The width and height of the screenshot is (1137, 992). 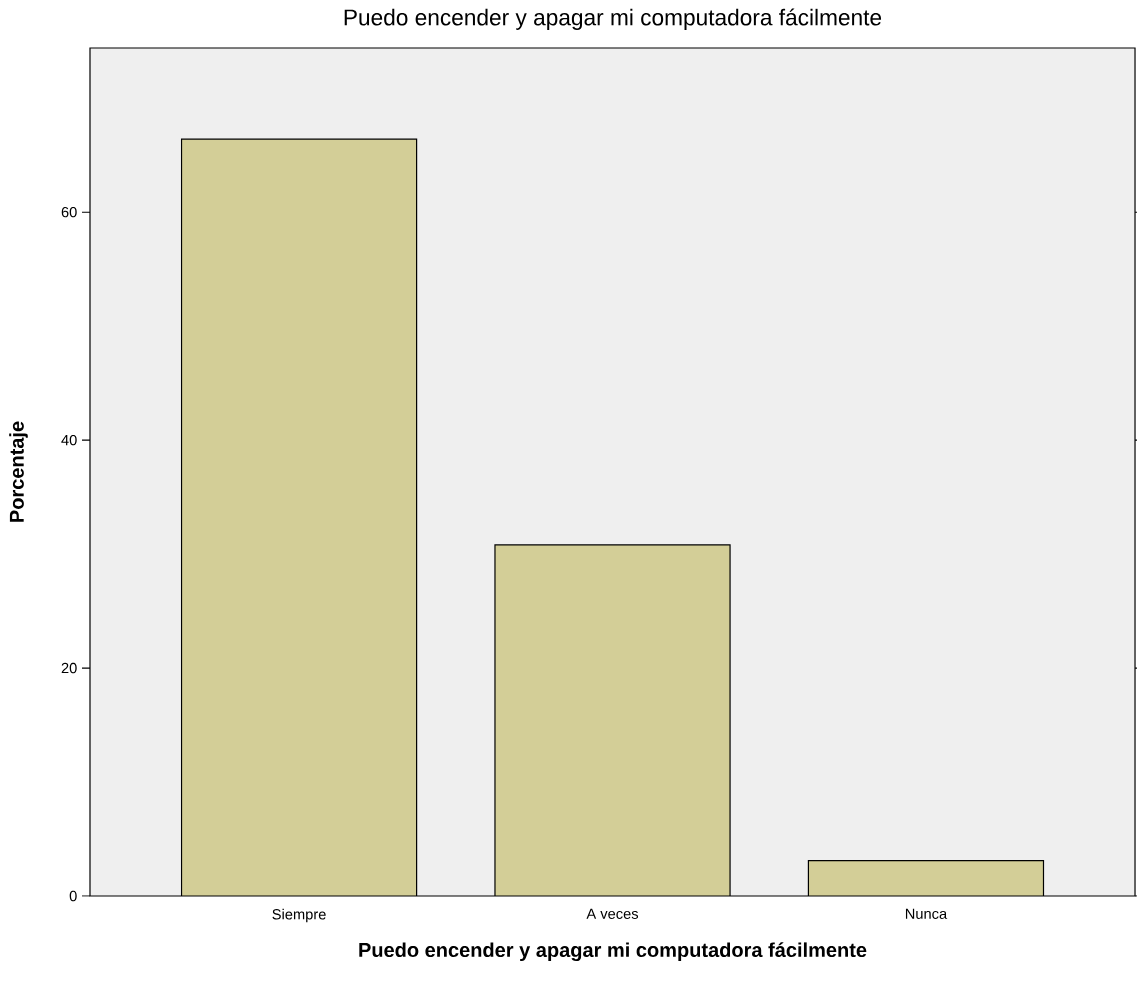 What do you see at coordinates (299, 915) in the screenshot?
I see `x-tick-label: Siempre` at bounding box center [299, 915].